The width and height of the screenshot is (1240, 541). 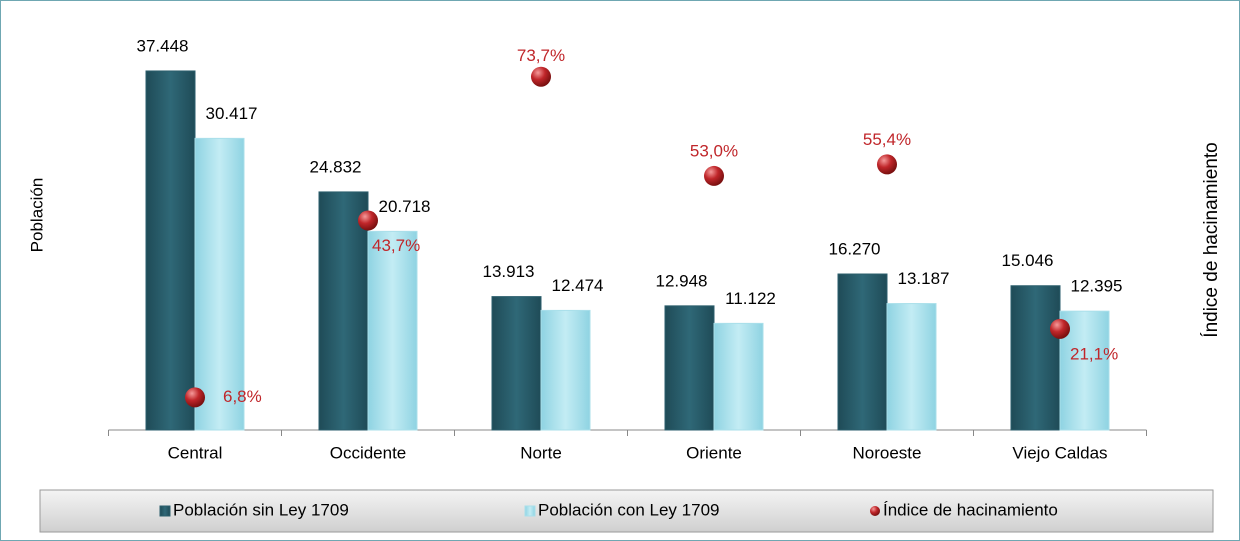 I want to click on x-tick-label: Viejo Caldas, so click(x=1059, y=452).